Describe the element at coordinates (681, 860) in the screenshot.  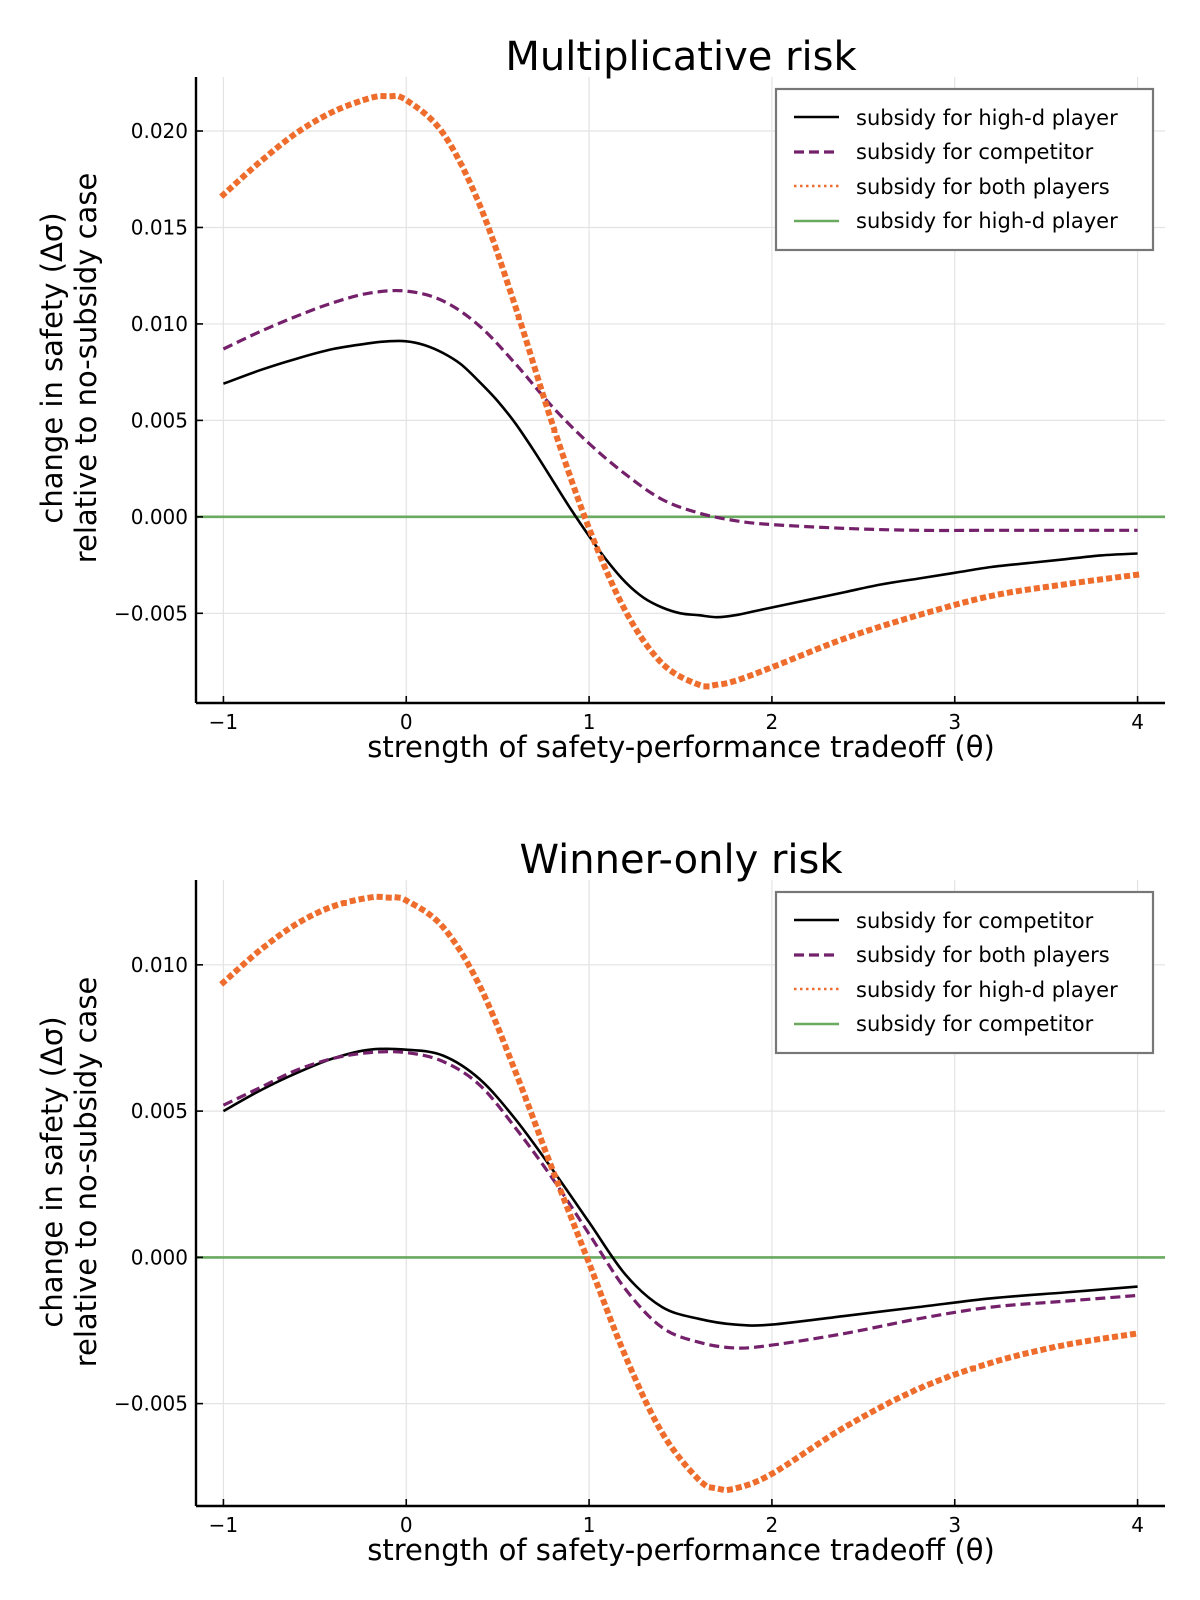
I see `chart-title: Winner-only risk` at that location.